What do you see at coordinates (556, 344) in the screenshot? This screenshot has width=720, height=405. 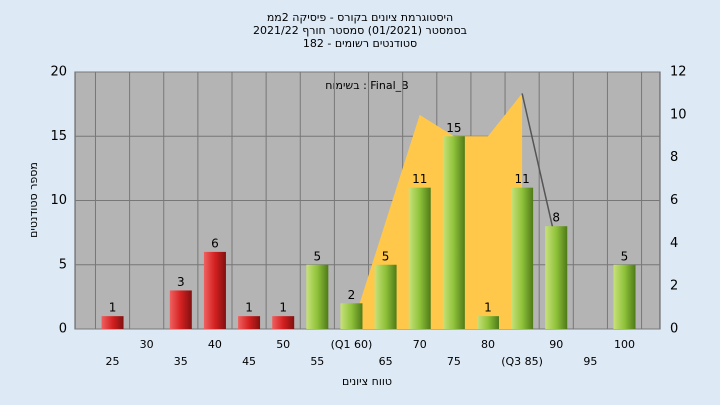 I see `x-tick-label: 90` at bounding box center [556, 344].